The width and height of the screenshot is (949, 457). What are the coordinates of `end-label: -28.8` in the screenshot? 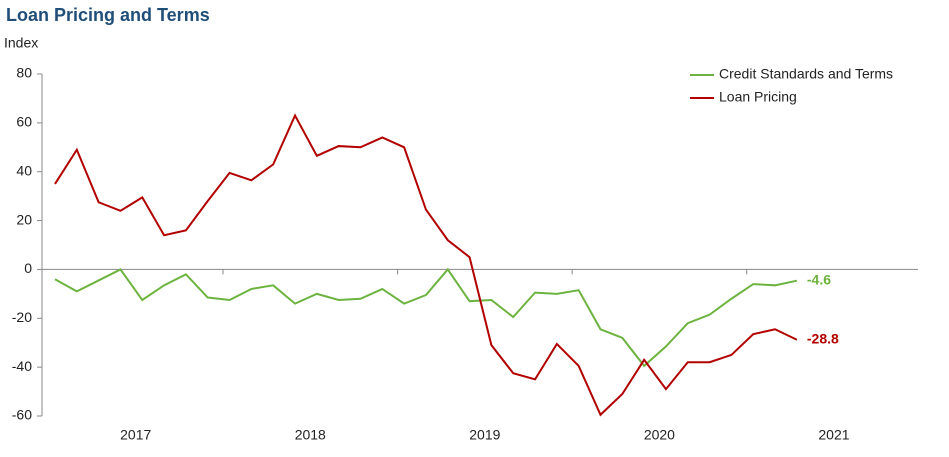 It's located at (823, 338).